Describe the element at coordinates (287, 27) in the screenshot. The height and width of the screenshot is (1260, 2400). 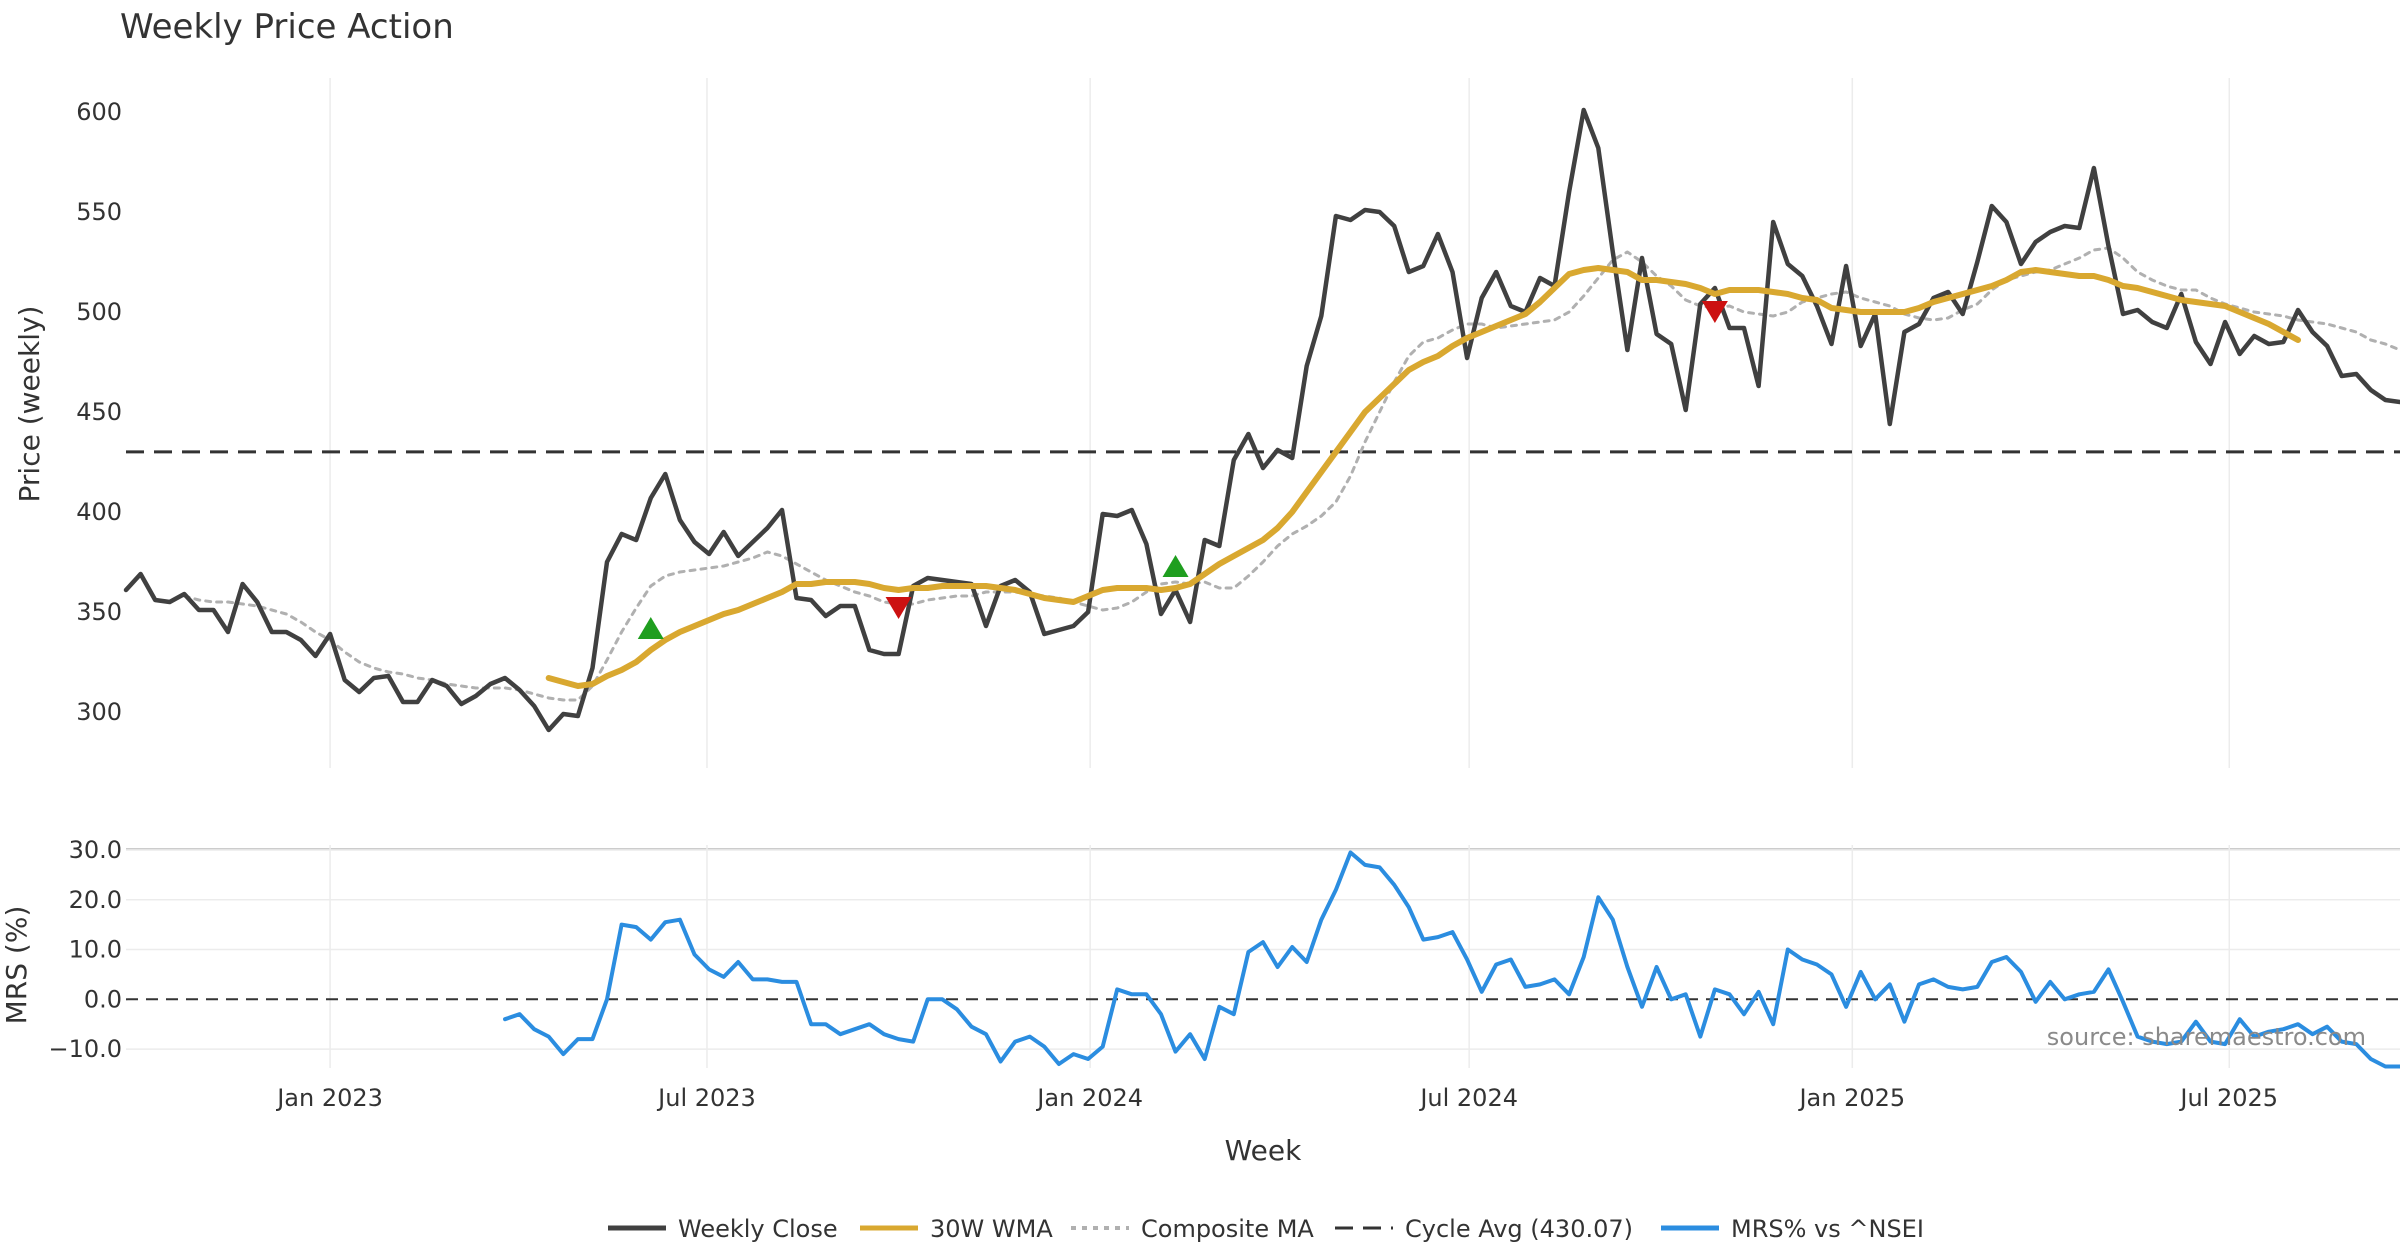
I see `chart-title: Weekly Price Action` at that location.